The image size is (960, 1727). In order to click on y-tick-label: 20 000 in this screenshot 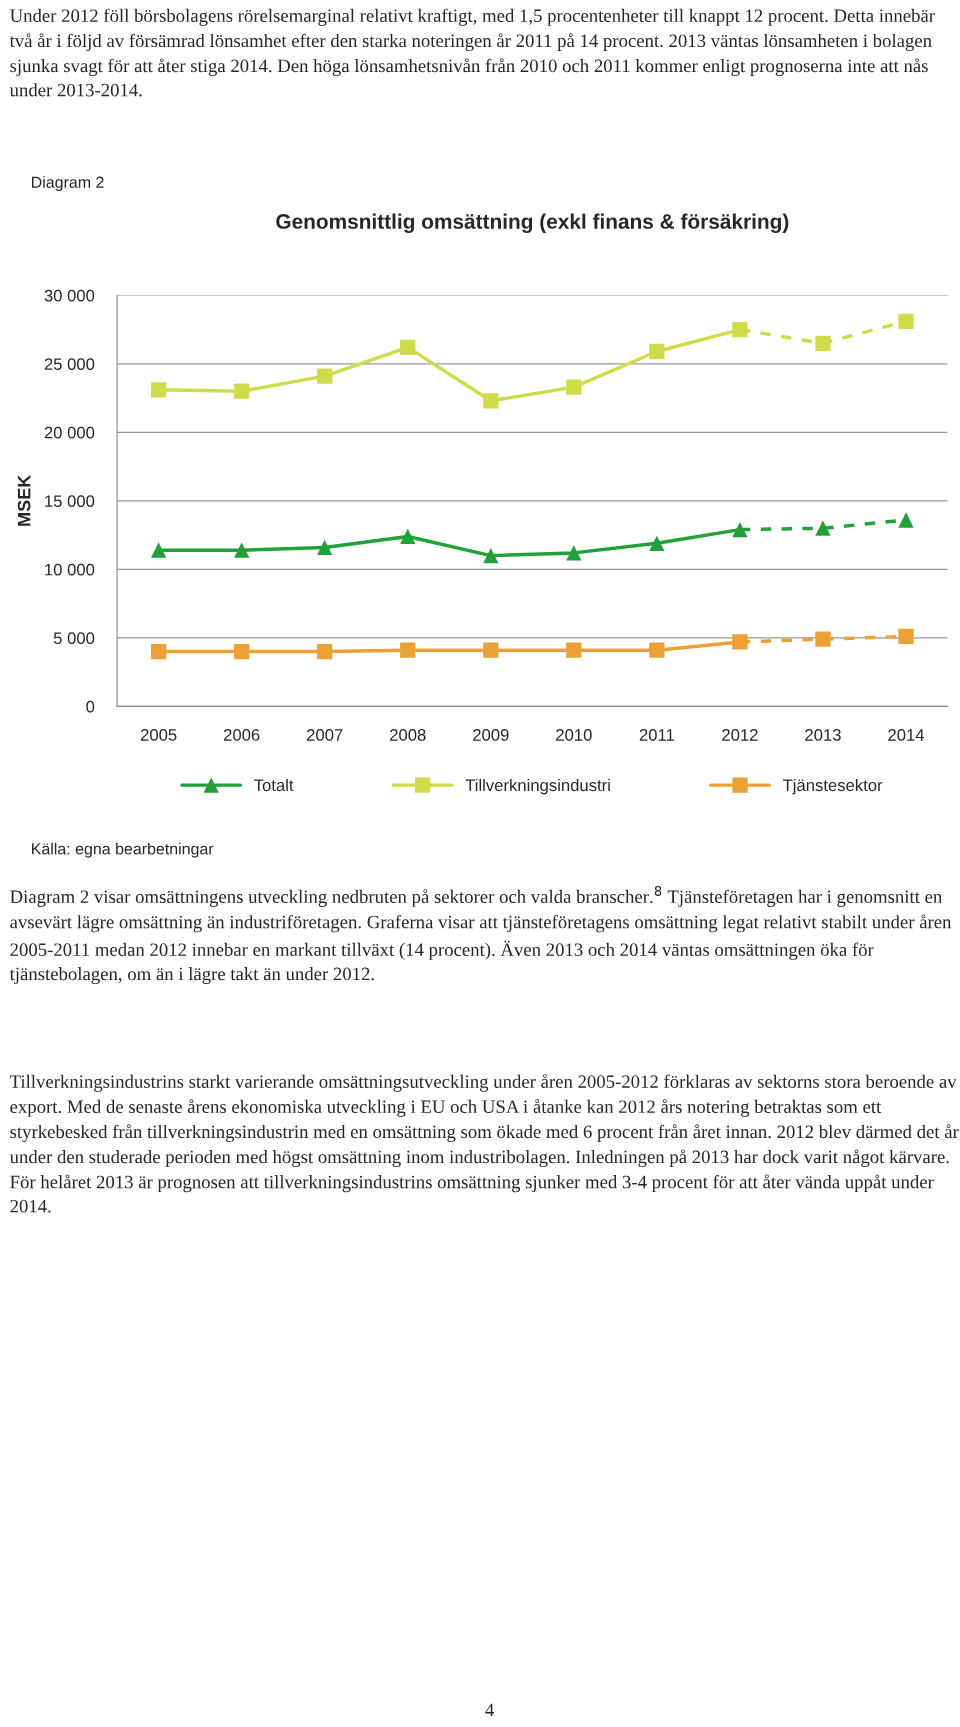, I will do `click(69, 432)`.